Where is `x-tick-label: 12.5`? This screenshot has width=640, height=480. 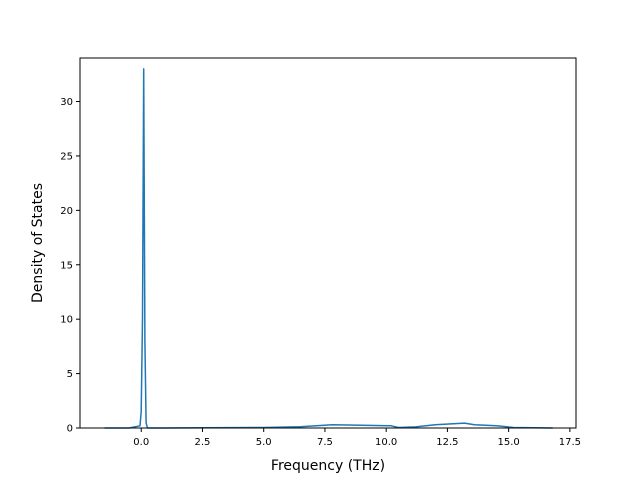 x-tick-label: 12.5 is located at coordinates (447, 442).